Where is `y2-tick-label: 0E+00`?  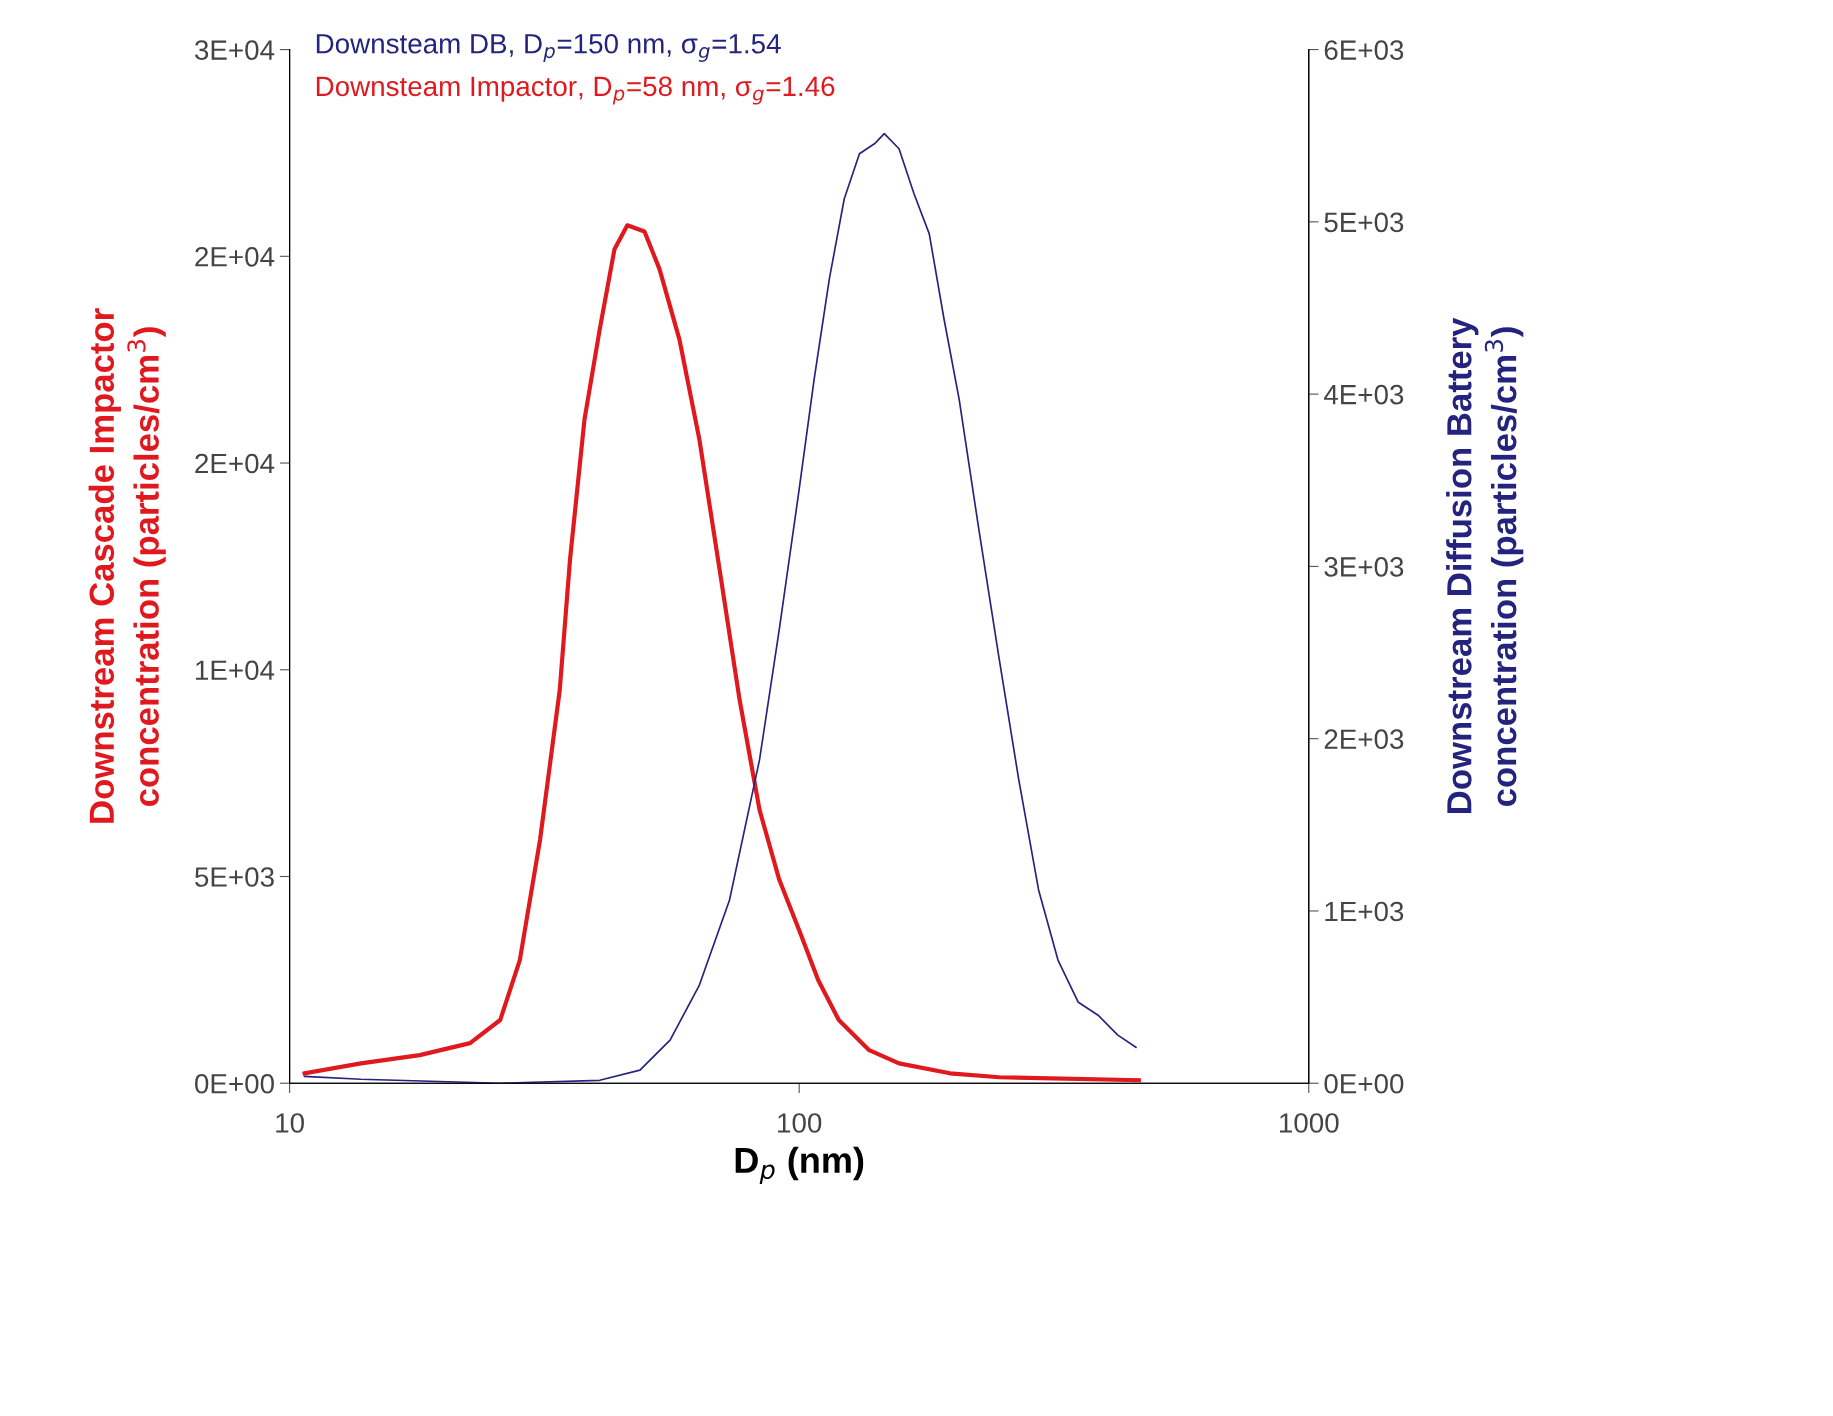 y2-tick-label: 0E+00 is located at coordinates (1364, 1083).